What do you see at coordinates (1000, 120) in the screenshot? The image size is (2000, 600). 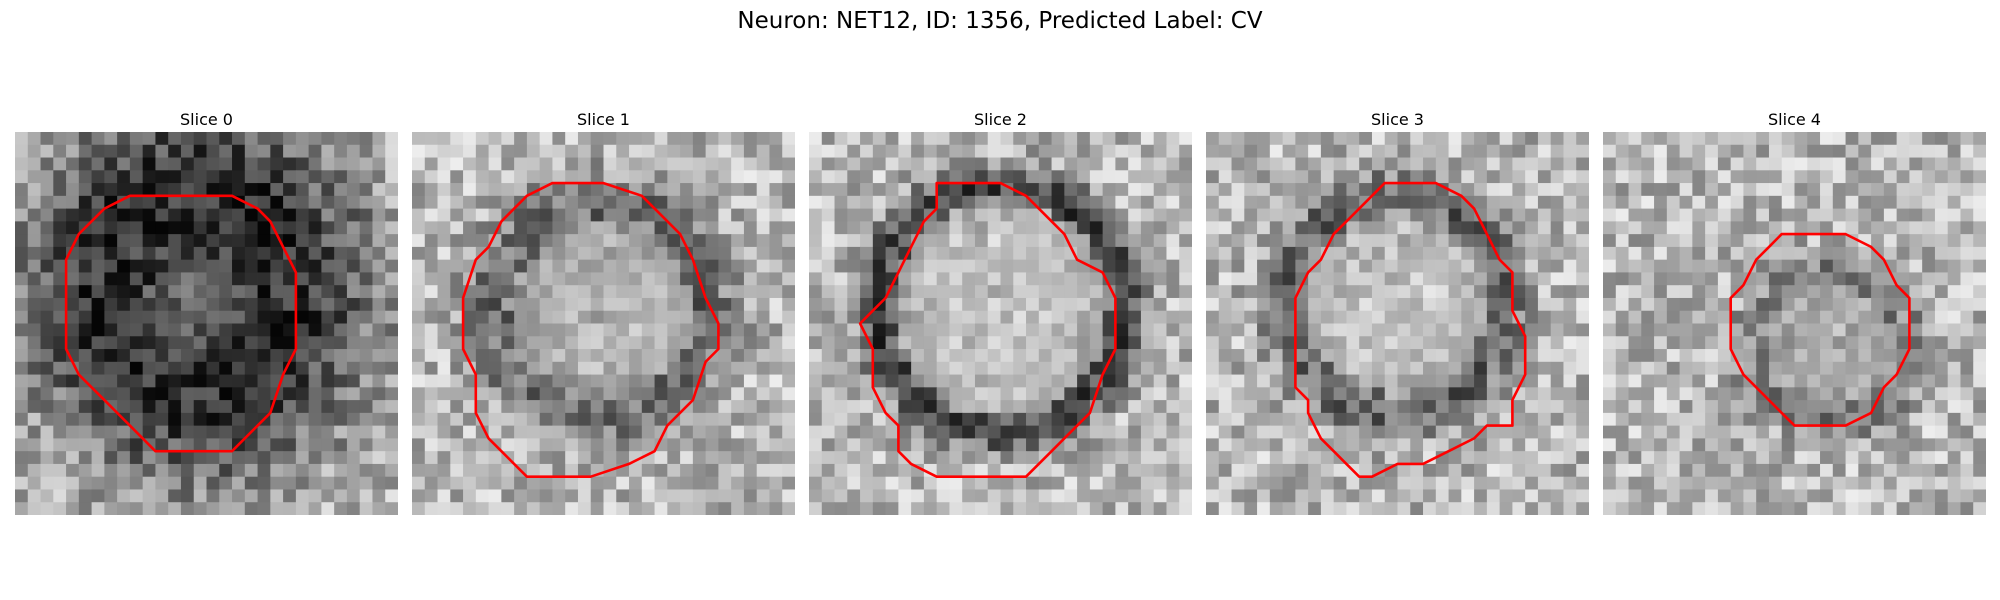 I see `slice-title-2: Slice 2` at bounding box center [1000, 120].